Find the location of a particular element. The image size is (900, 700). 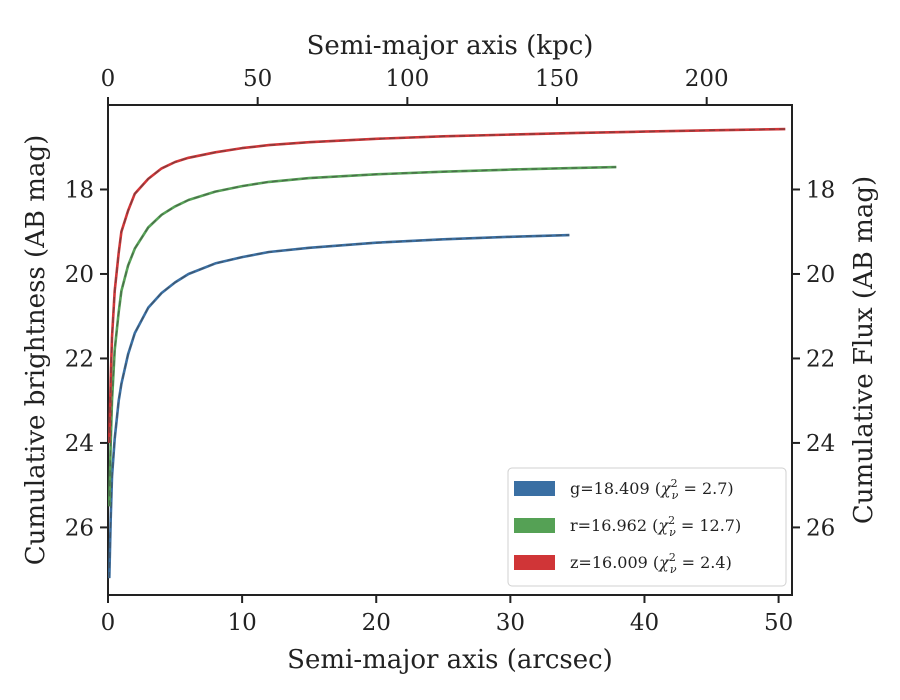

legend-box is located at coordinates (647, 527).